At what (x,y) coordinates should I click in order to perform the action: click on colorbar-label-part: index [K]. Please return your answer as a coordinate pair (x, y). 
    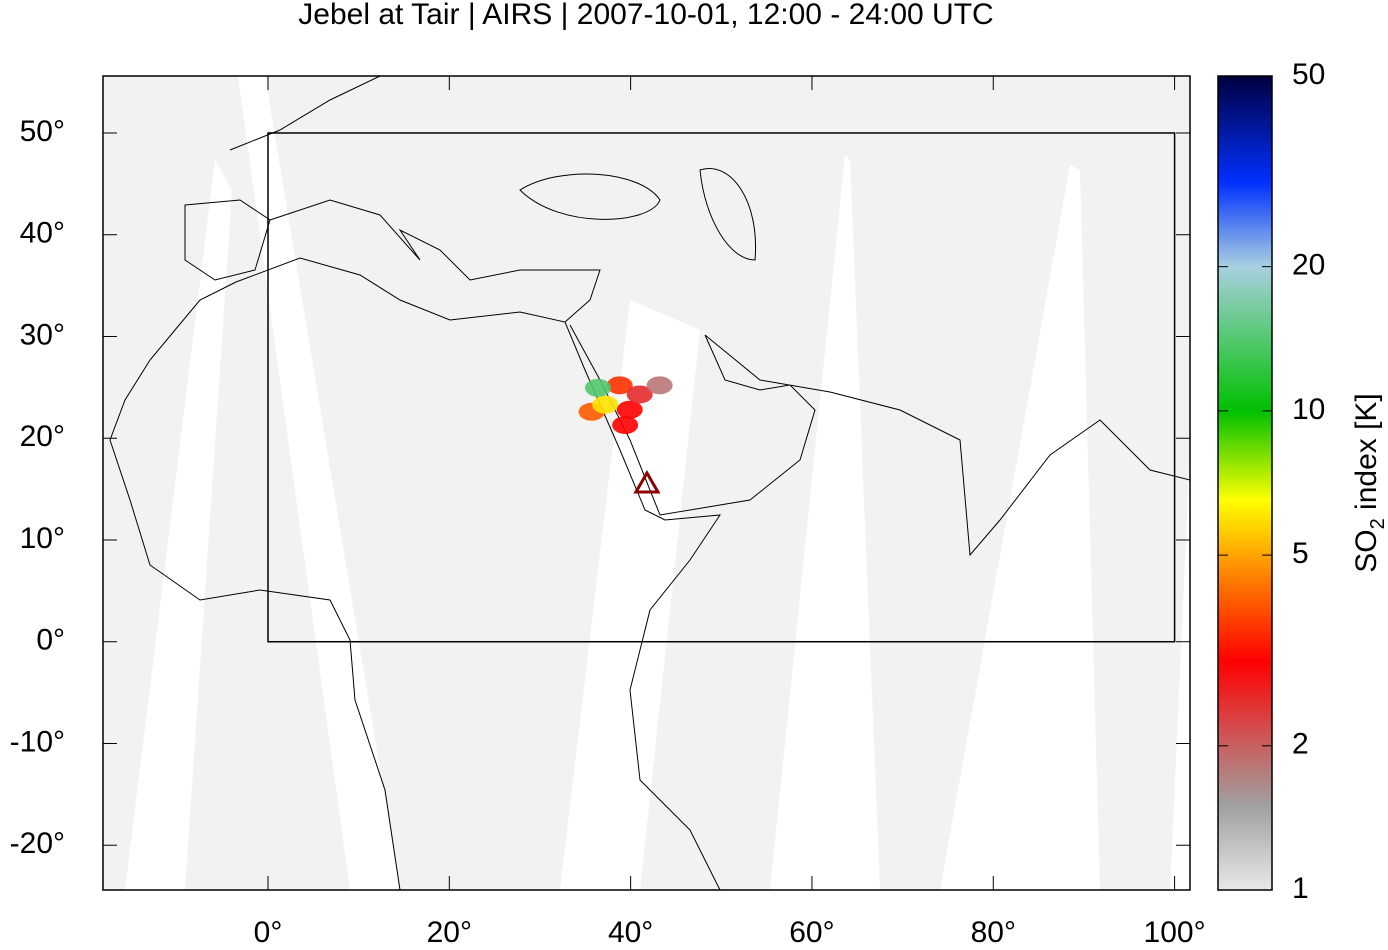
    Looking at the image, I should click on (1366, 455).